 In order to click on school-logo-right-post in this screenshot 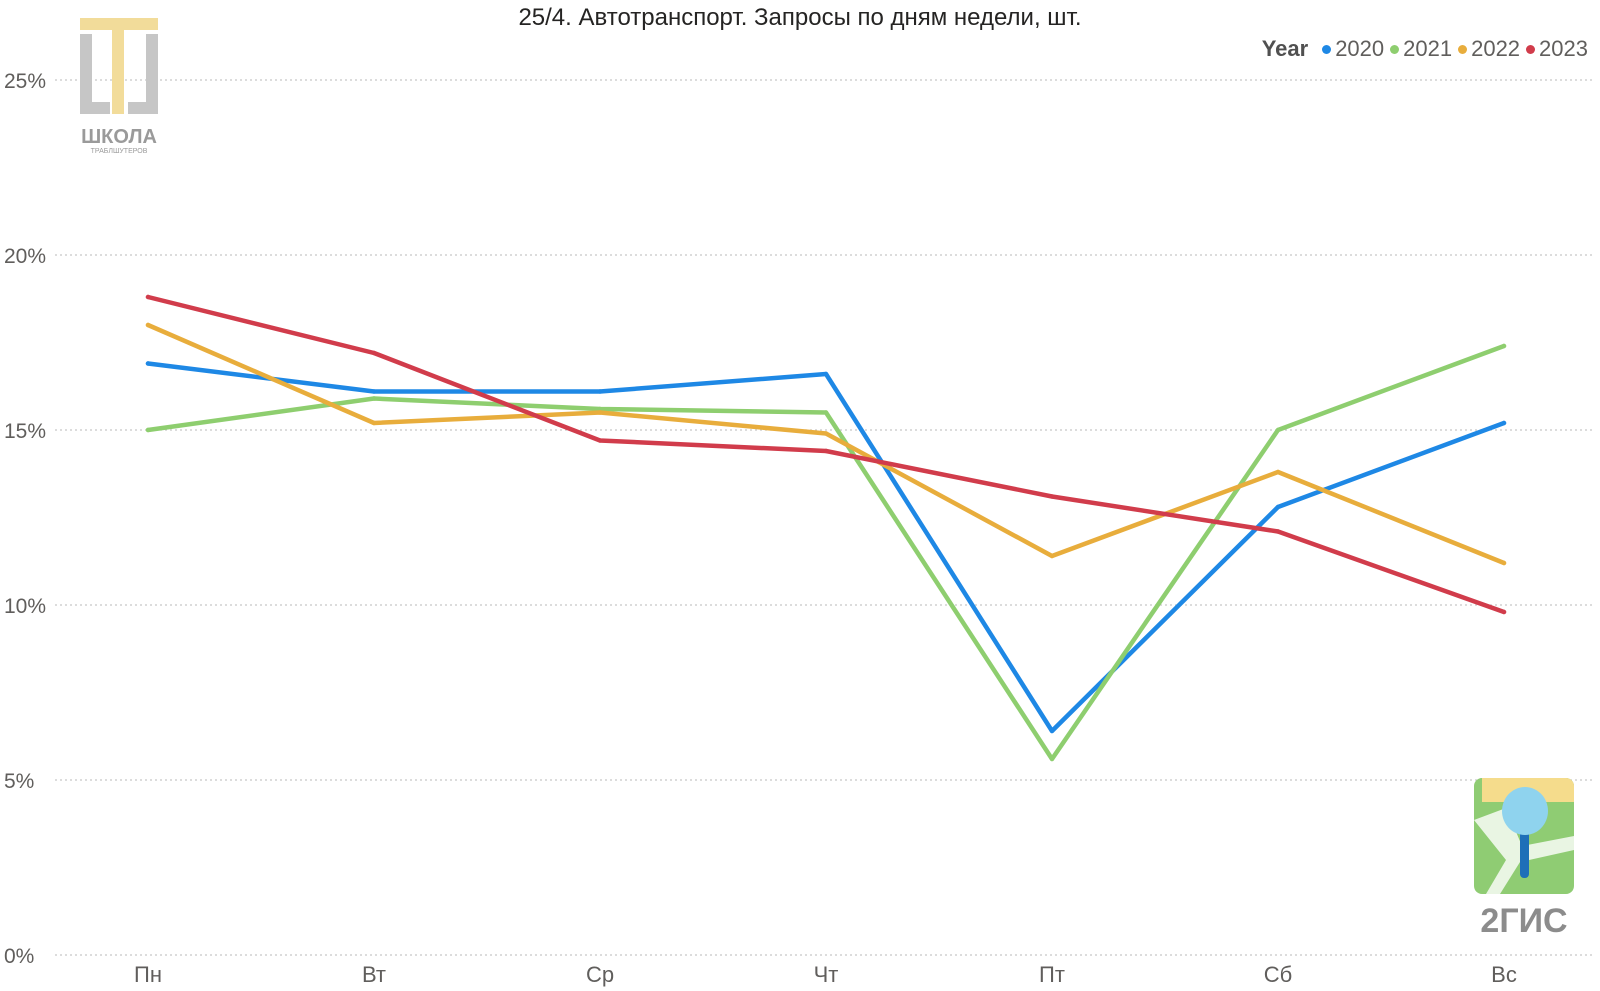, I will do `click(152, 74)`.